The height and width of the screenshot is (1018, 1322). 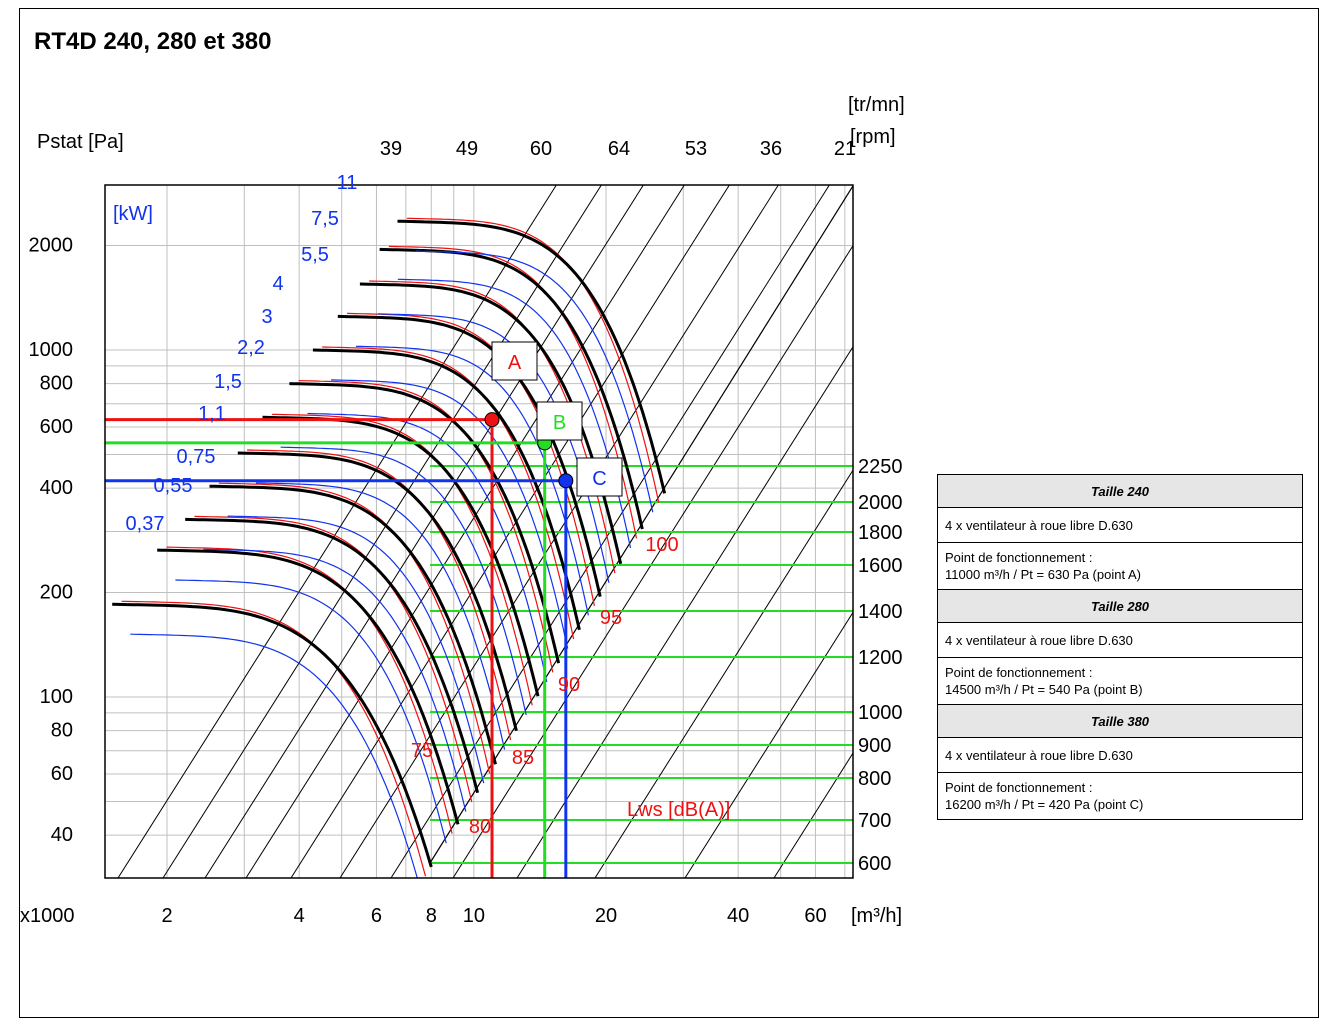 I want to click on x-tick-label: 8, so click(x=431, y=916).